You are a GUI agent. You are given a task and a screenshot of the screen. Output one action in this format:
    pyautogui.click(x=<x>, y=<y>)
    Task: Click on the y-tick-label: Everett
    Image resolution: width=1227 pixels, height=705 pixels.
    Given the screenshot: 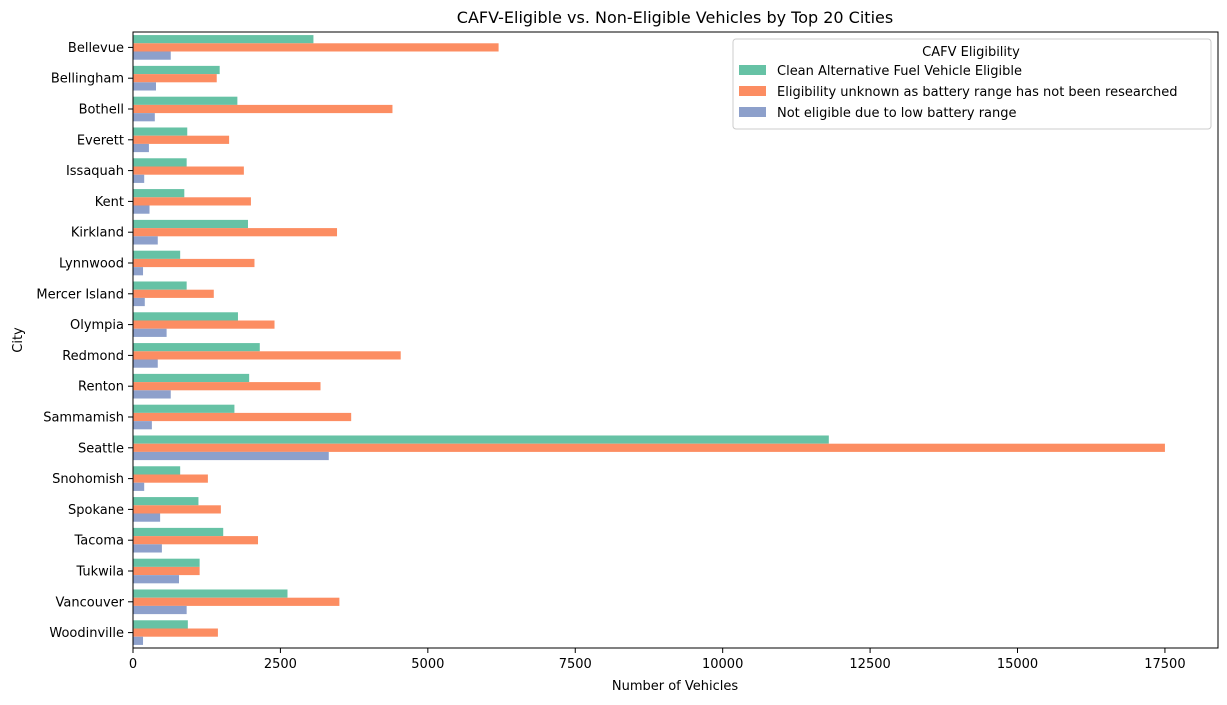 What is the action you would take?
    pyautogui.click(x=100, y=140)
    